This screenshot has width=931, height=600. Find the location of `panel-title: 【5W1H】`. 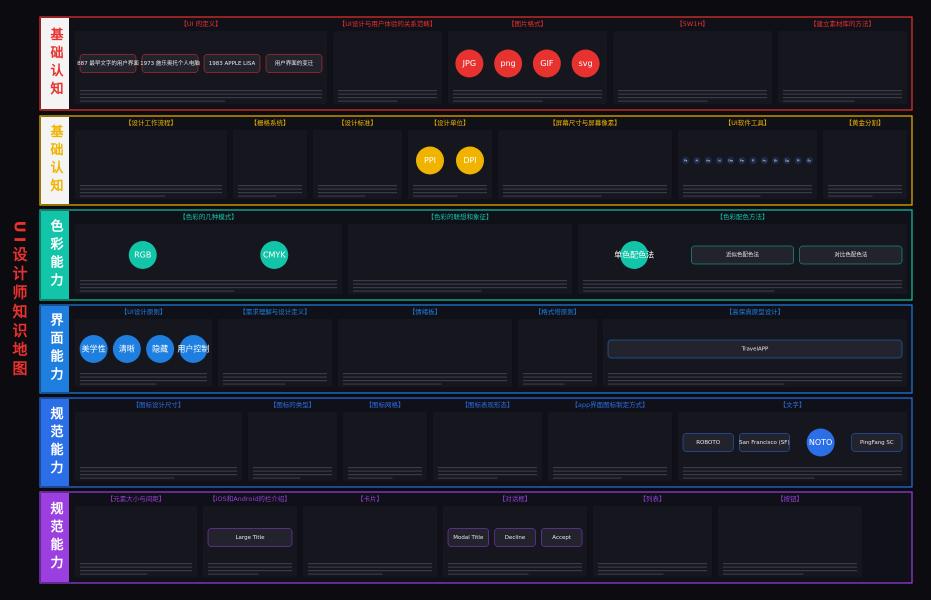

panel-title: 【5W1H】 is located at coordinates (692, 24).